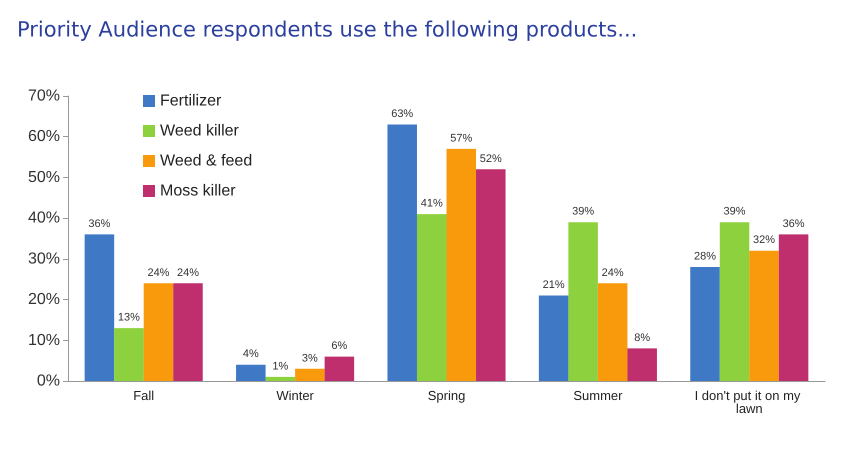  I want to click on legend-label: Fertilizer, so click(191, 101).